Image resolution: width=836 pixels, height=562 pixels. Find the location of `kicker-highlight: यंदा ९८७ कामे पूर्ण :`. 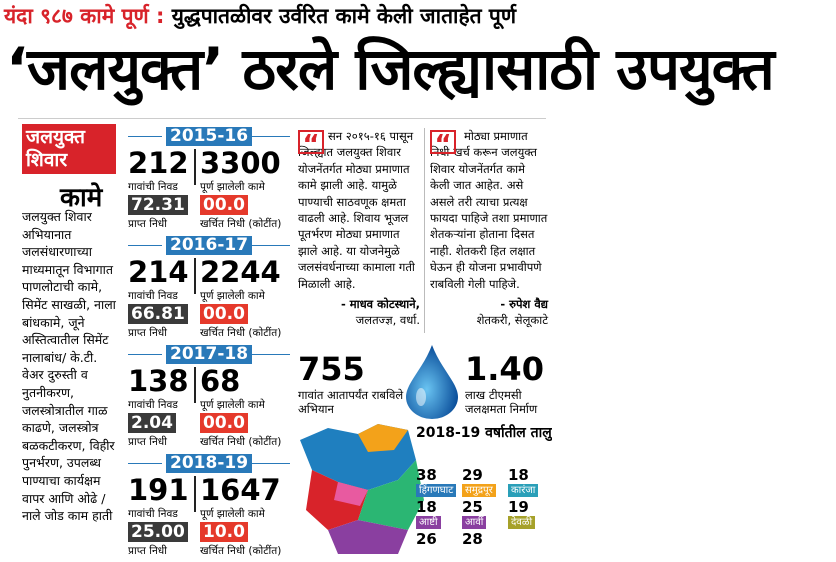

kicker-highlight: यंदा ९८७ कामे पूर्ण : is located at coordinates (84, 16).